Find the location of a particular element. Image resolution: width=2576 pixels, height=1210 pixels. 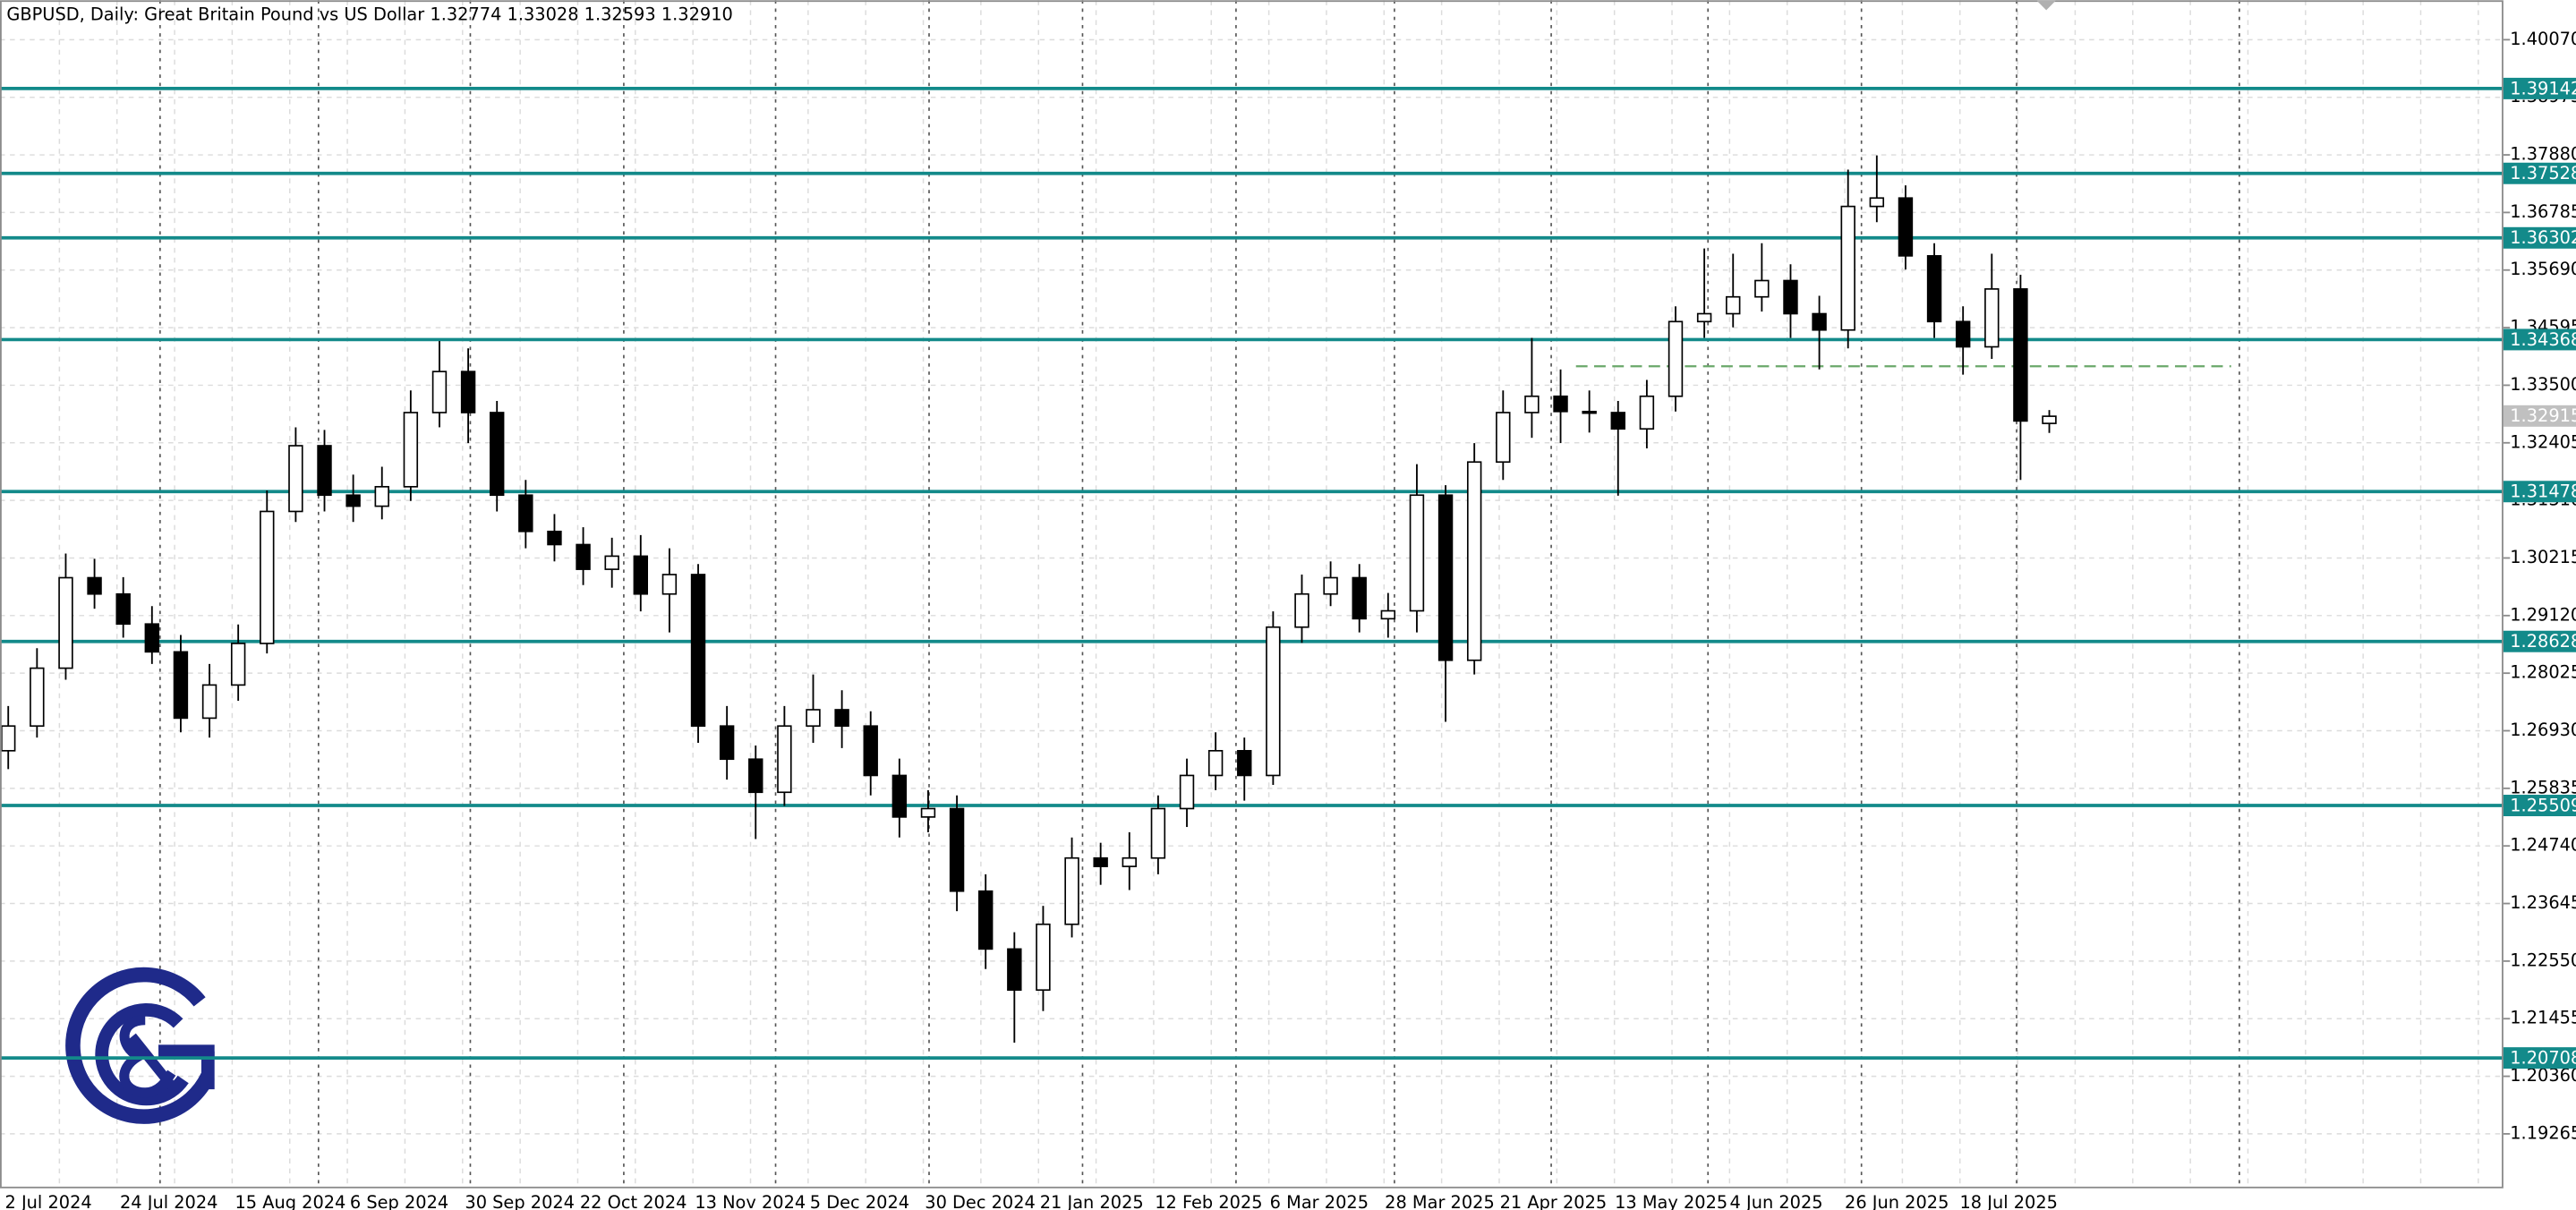

x-tick-label: 26 Jun 2025 is located at coordinates (1897, 1201).